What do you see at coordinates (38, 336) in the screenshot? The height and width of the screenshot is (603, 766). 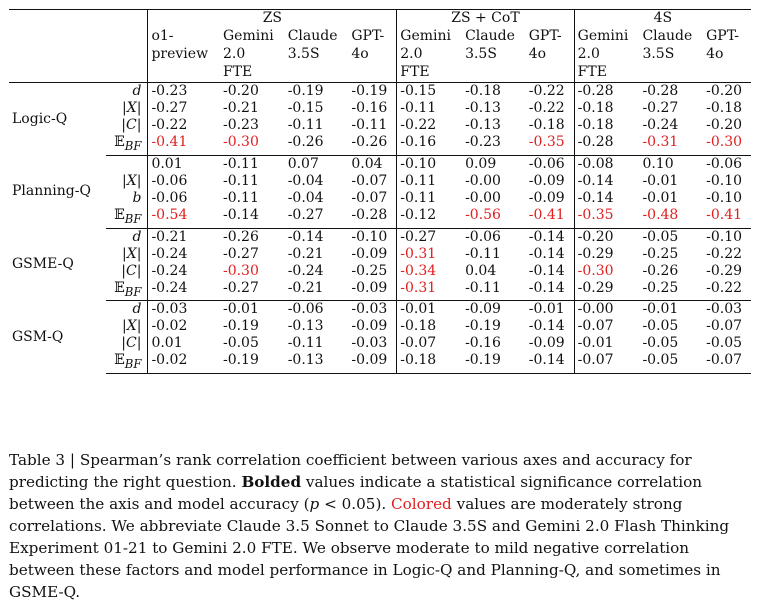 I see `section-label: GSM-Q` at bounding box center [38, 336].